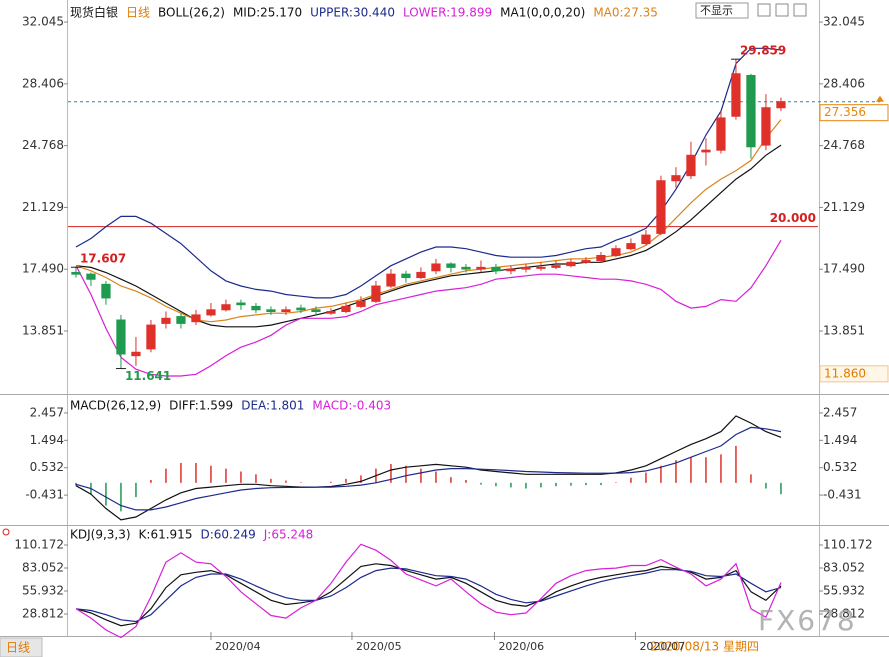 The width and height of the screenshot is (889, 657). Describe the element at coordinates (845, 112) in the screenshot. I see `price-label: 27.356` at that location.